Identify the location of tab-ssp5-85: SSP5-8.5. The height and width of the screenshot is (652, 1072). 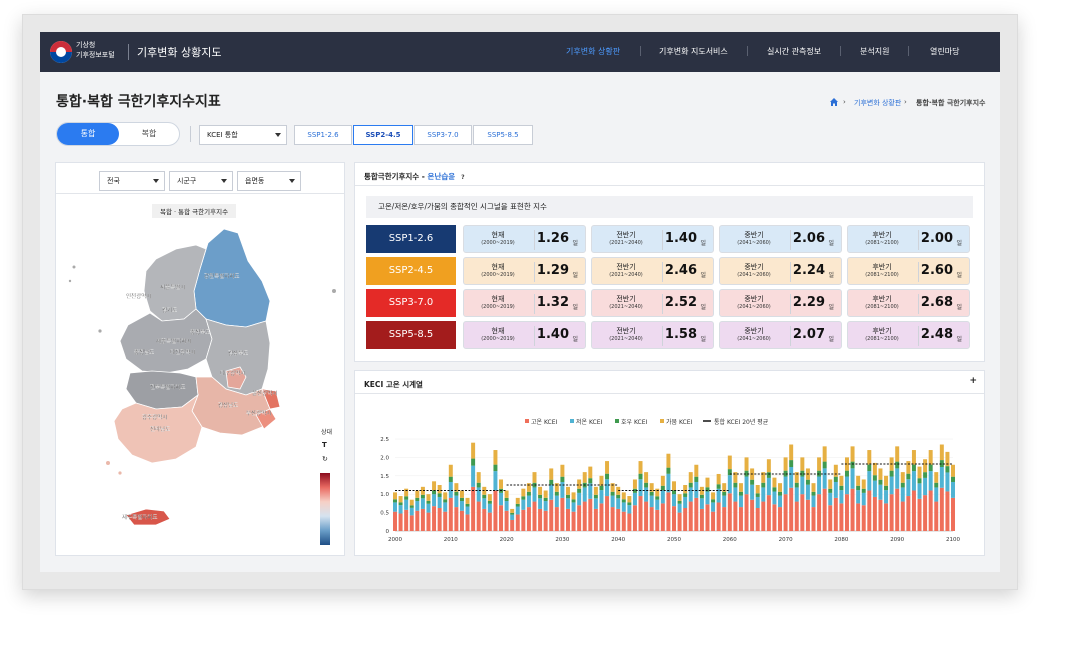
(503, 135).